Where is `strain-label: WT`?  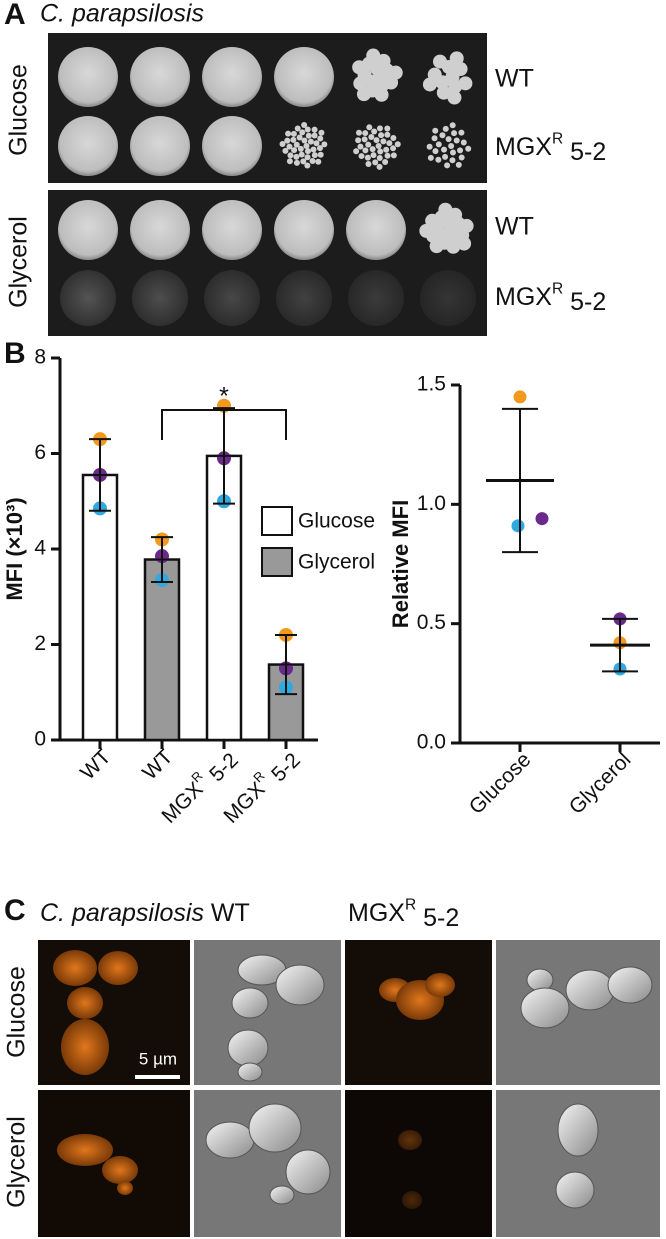
strain-label: WT is located at coordinates (514, 227).